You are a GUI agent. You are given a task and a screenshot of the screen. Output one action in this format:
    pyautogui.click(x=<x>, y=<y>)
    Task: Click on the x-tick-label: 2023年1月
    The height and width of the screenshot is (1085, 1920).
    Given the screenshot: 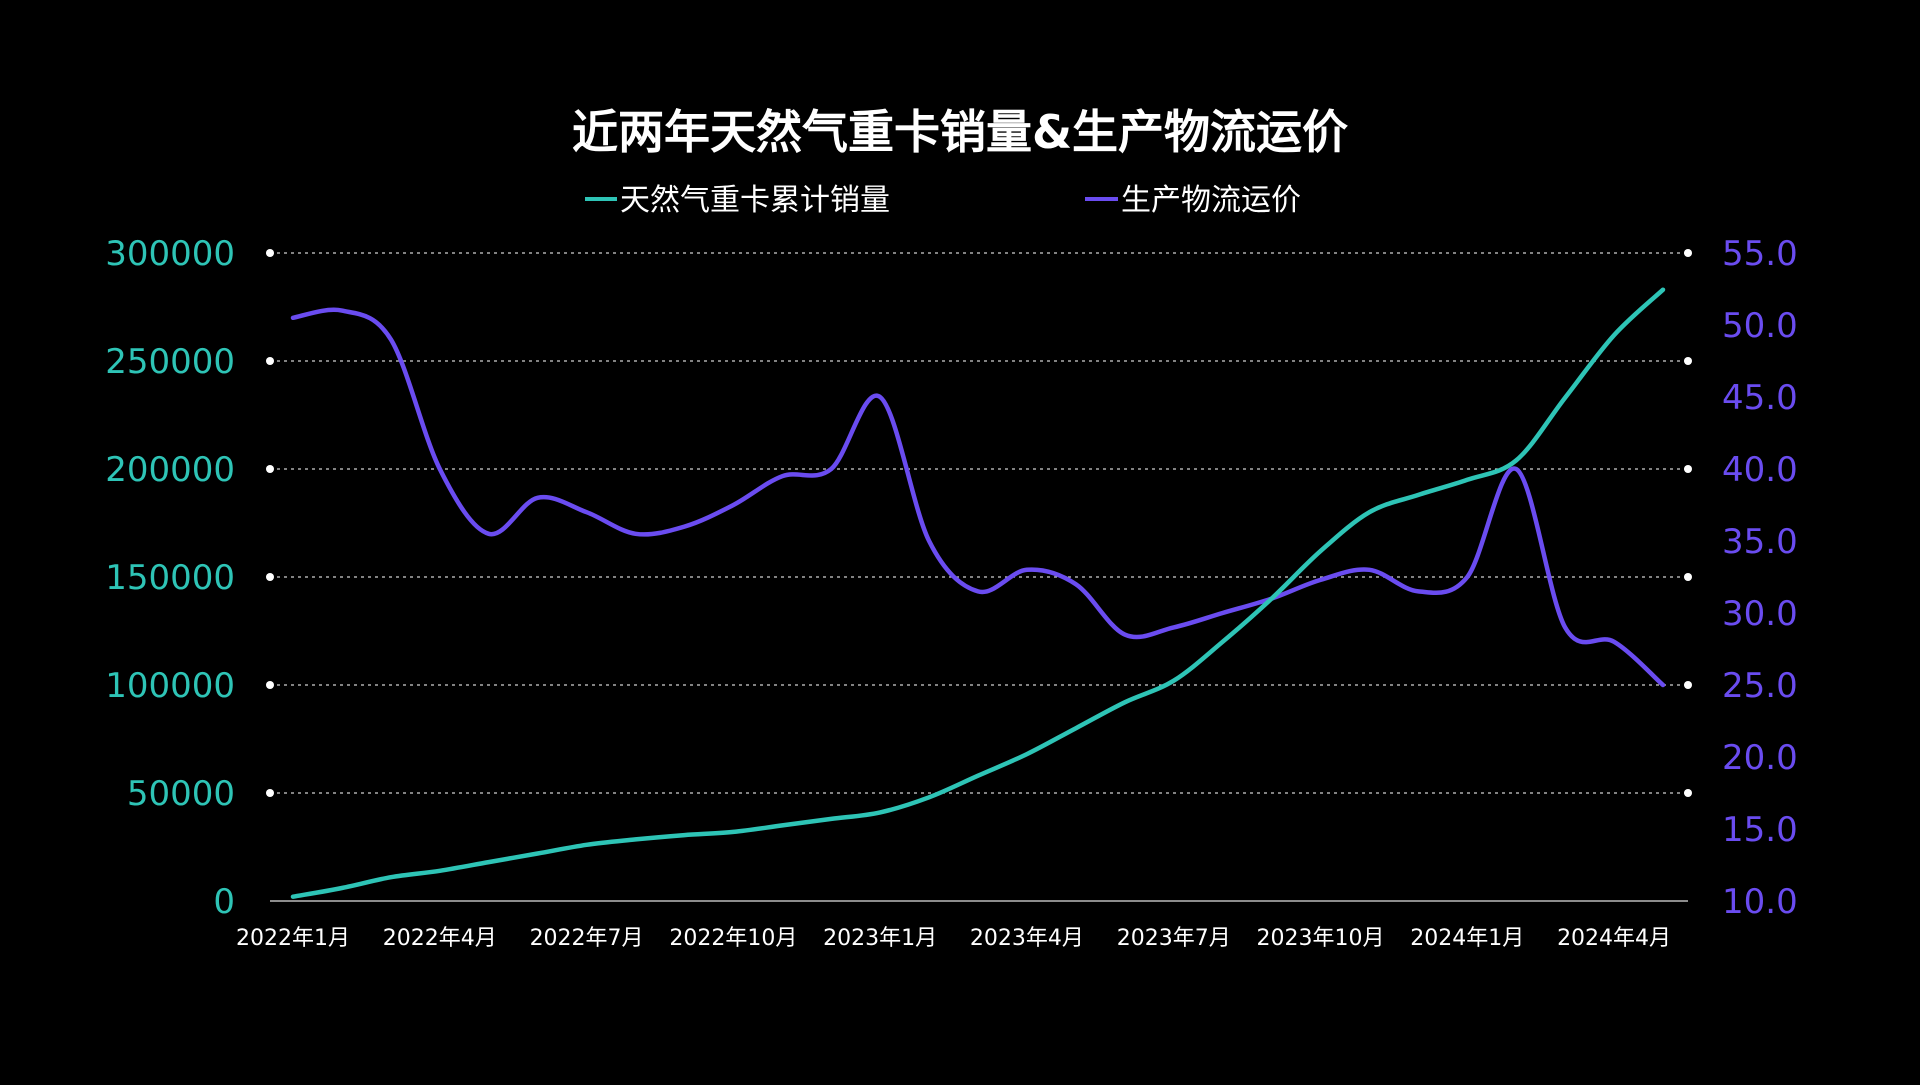 What is the action you would take?
    pyautogui.click(x=880, y=938)
    